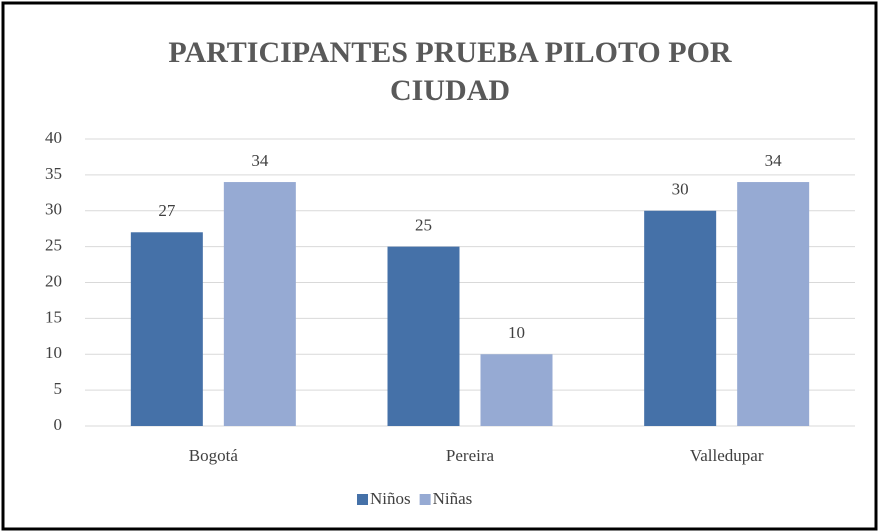 Image resolution: width=879 pixels, height=532 pixels. Describe the element at coordinates (214, 455) in the screenshot. I see `x-tick-label: Bogotá` at that location.